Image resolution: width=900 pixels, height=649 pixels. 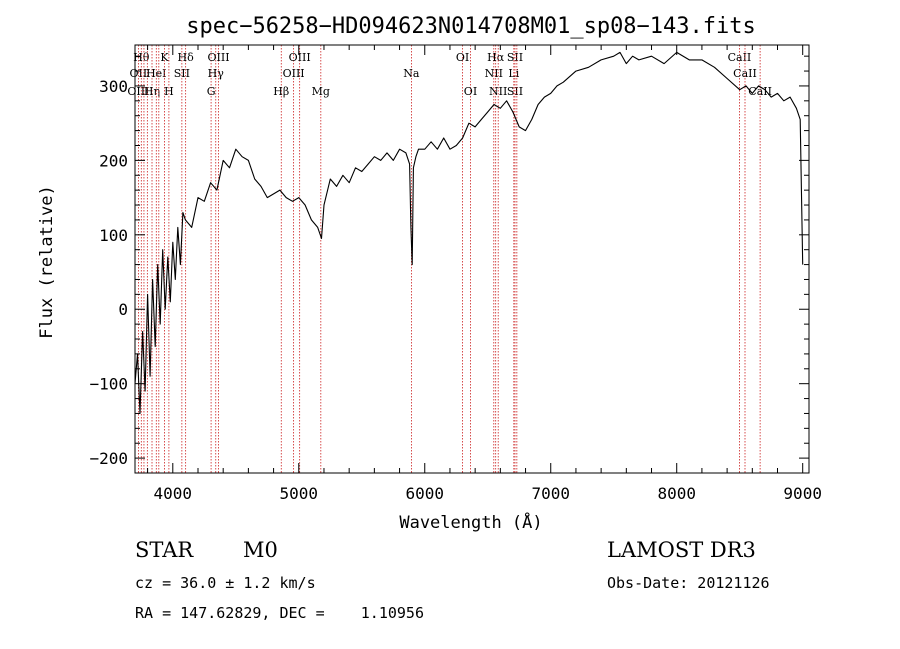 I want to click on redshift-value: cz = 36.0 ± 1.2 km/s, so click(x=225, y=583).